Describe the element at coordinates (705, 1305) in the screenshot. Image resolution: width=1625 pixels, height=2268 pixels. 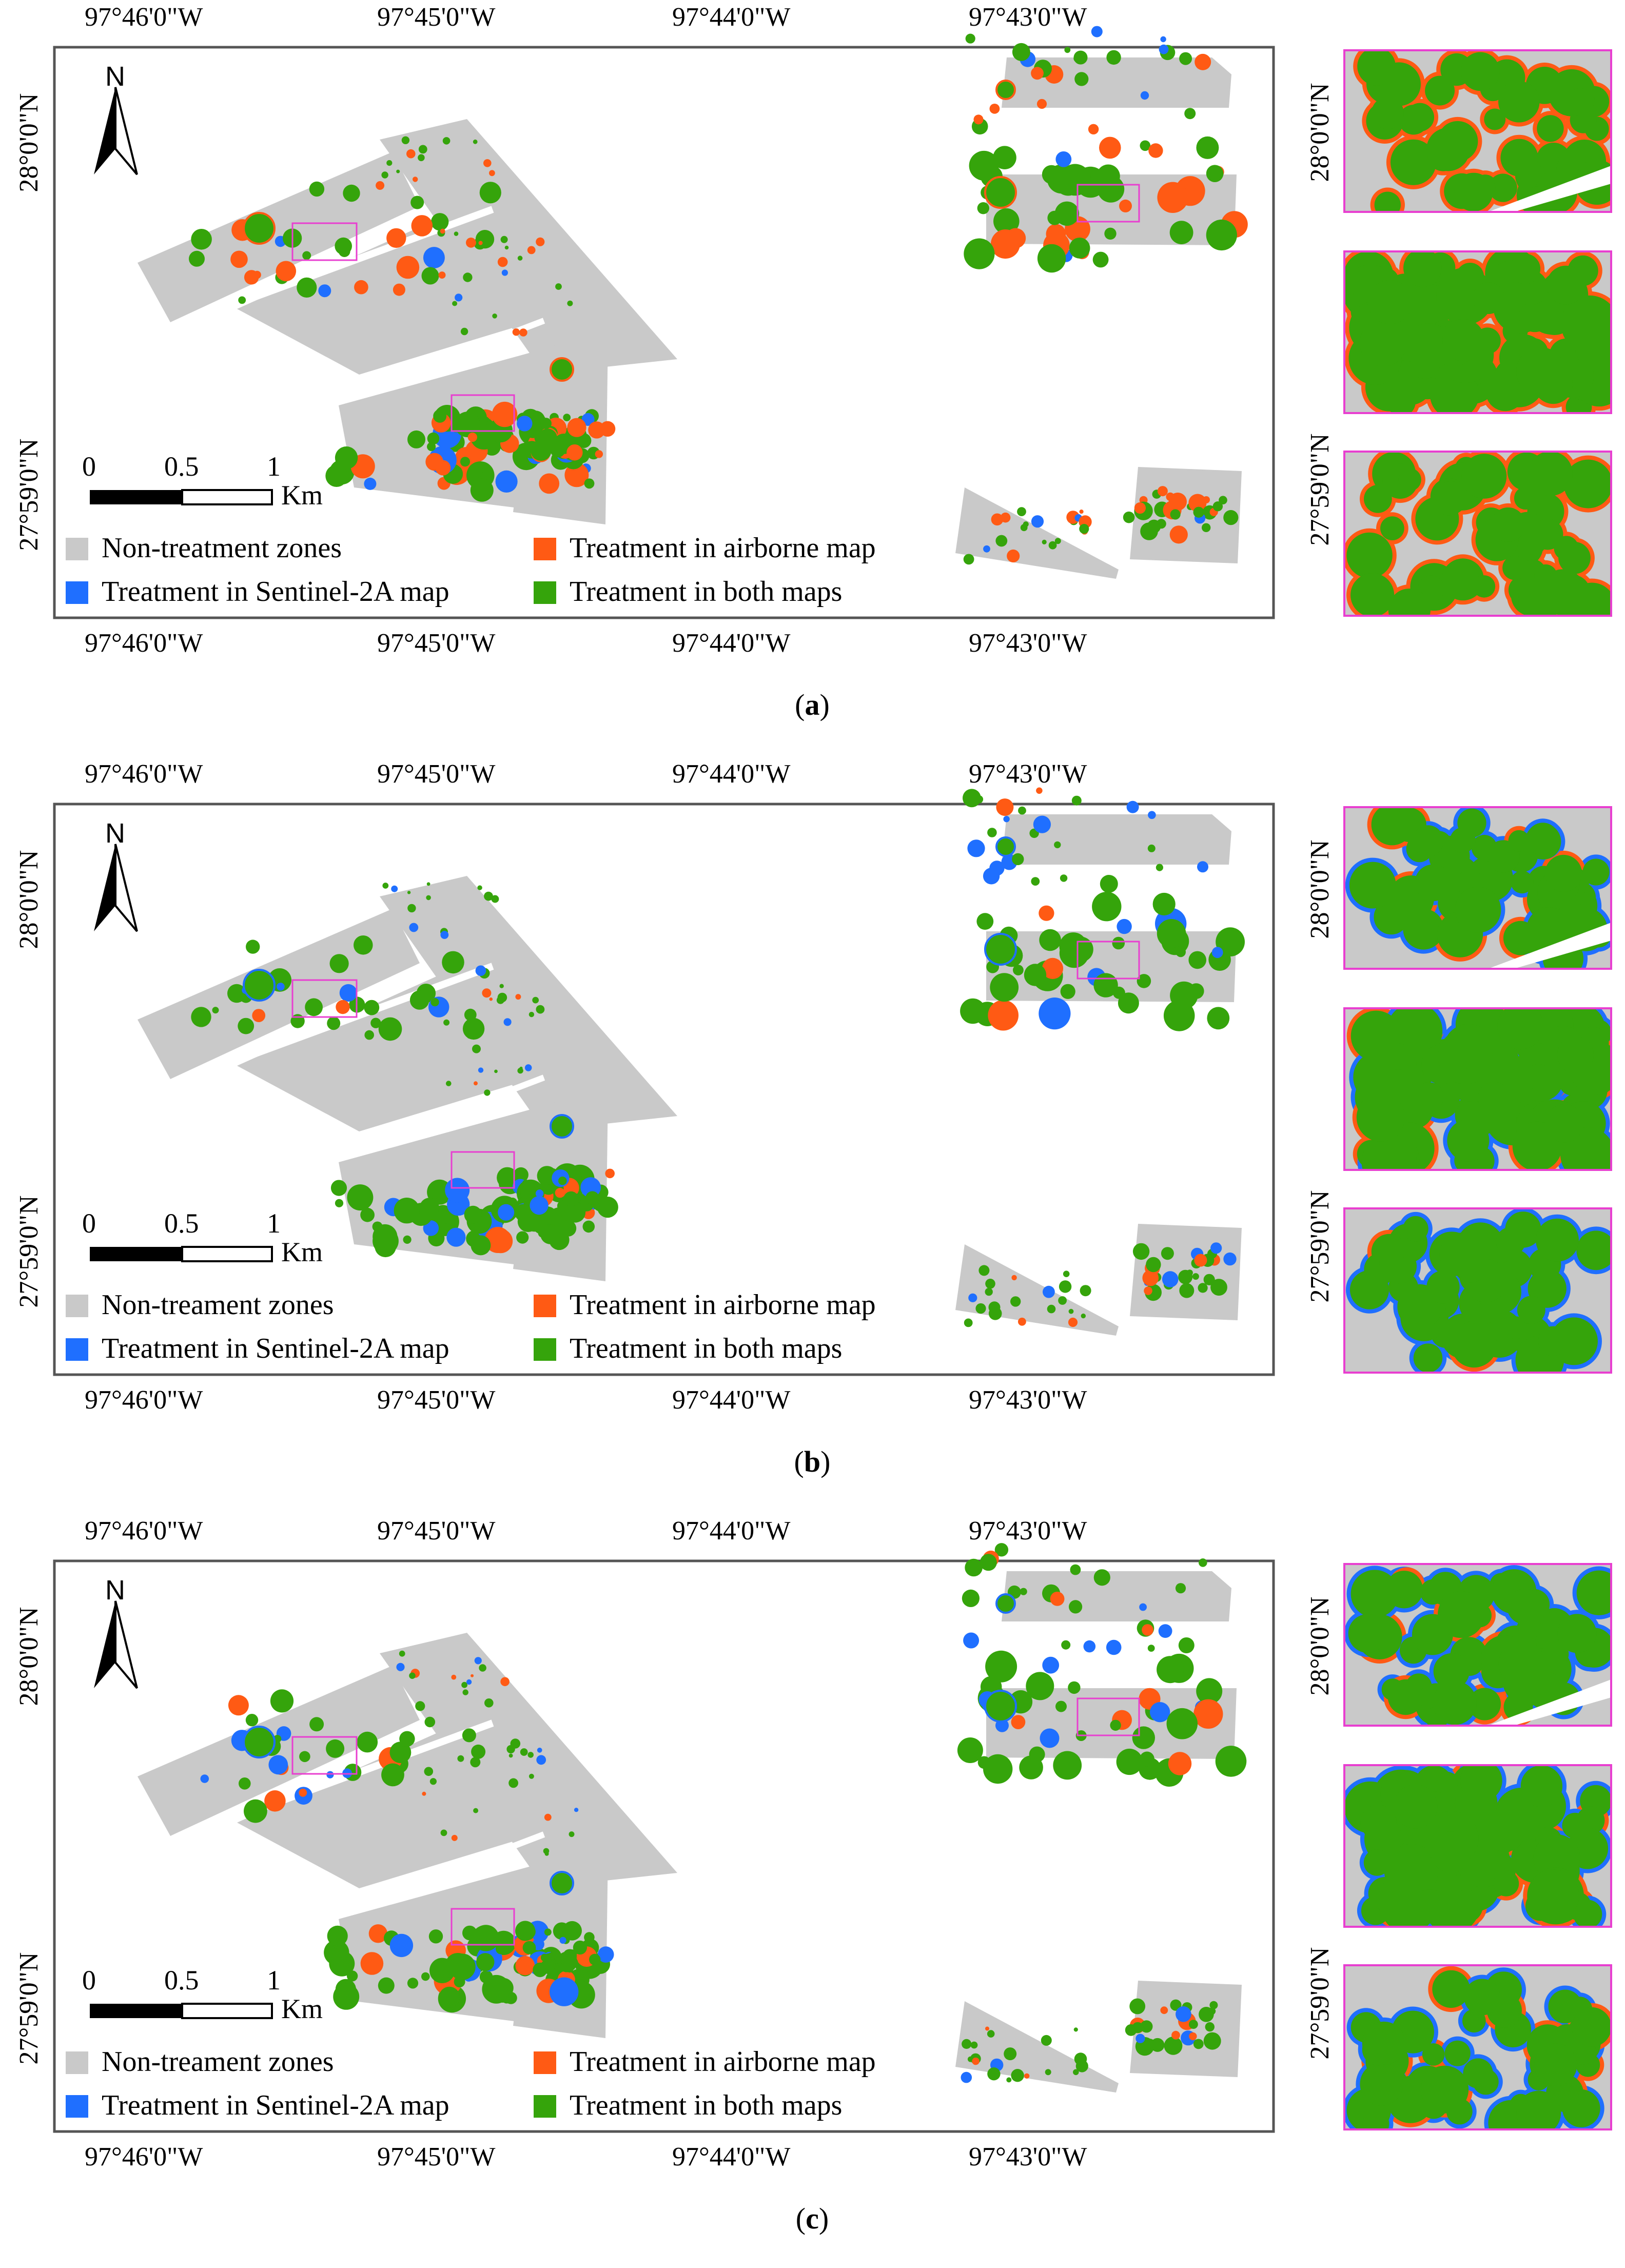
I see `legend-airborne: Treatment in airborne map` at that location.